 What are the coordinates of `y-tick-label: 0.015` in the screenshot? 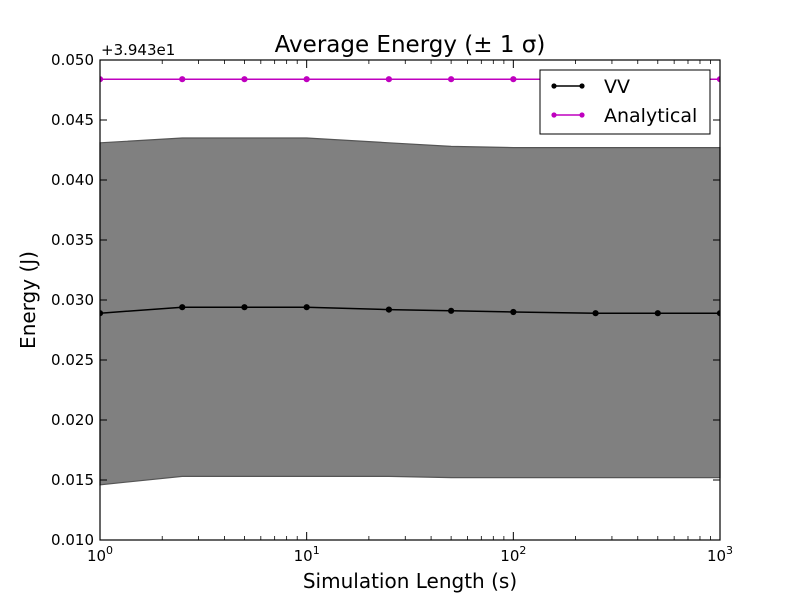 It's located at (72, 480).